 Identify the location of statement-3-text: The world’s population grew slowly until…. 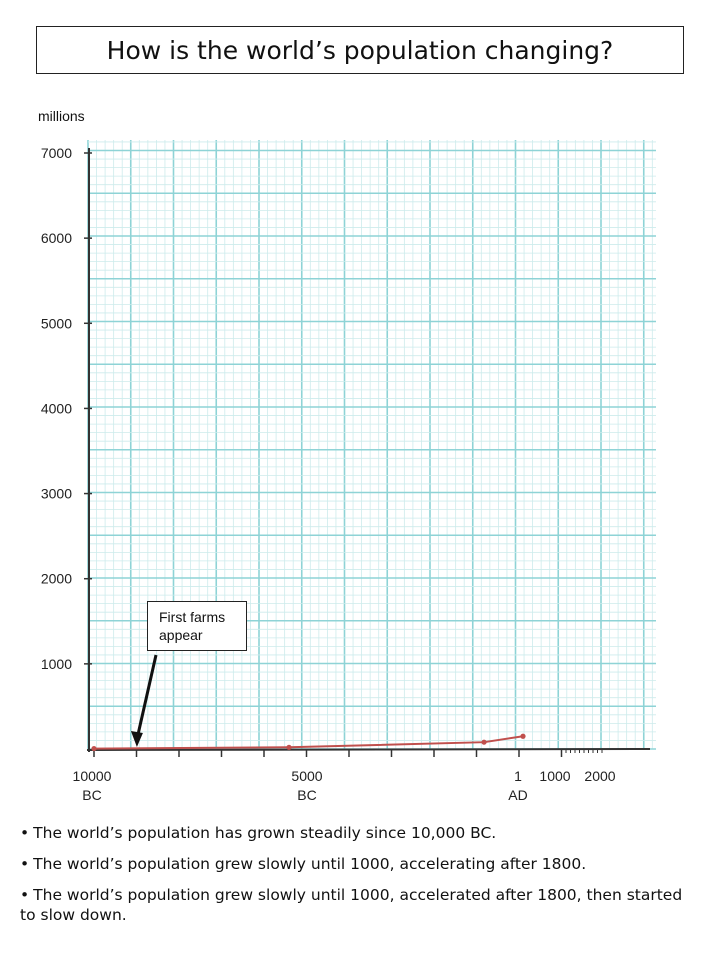
(351, 905).